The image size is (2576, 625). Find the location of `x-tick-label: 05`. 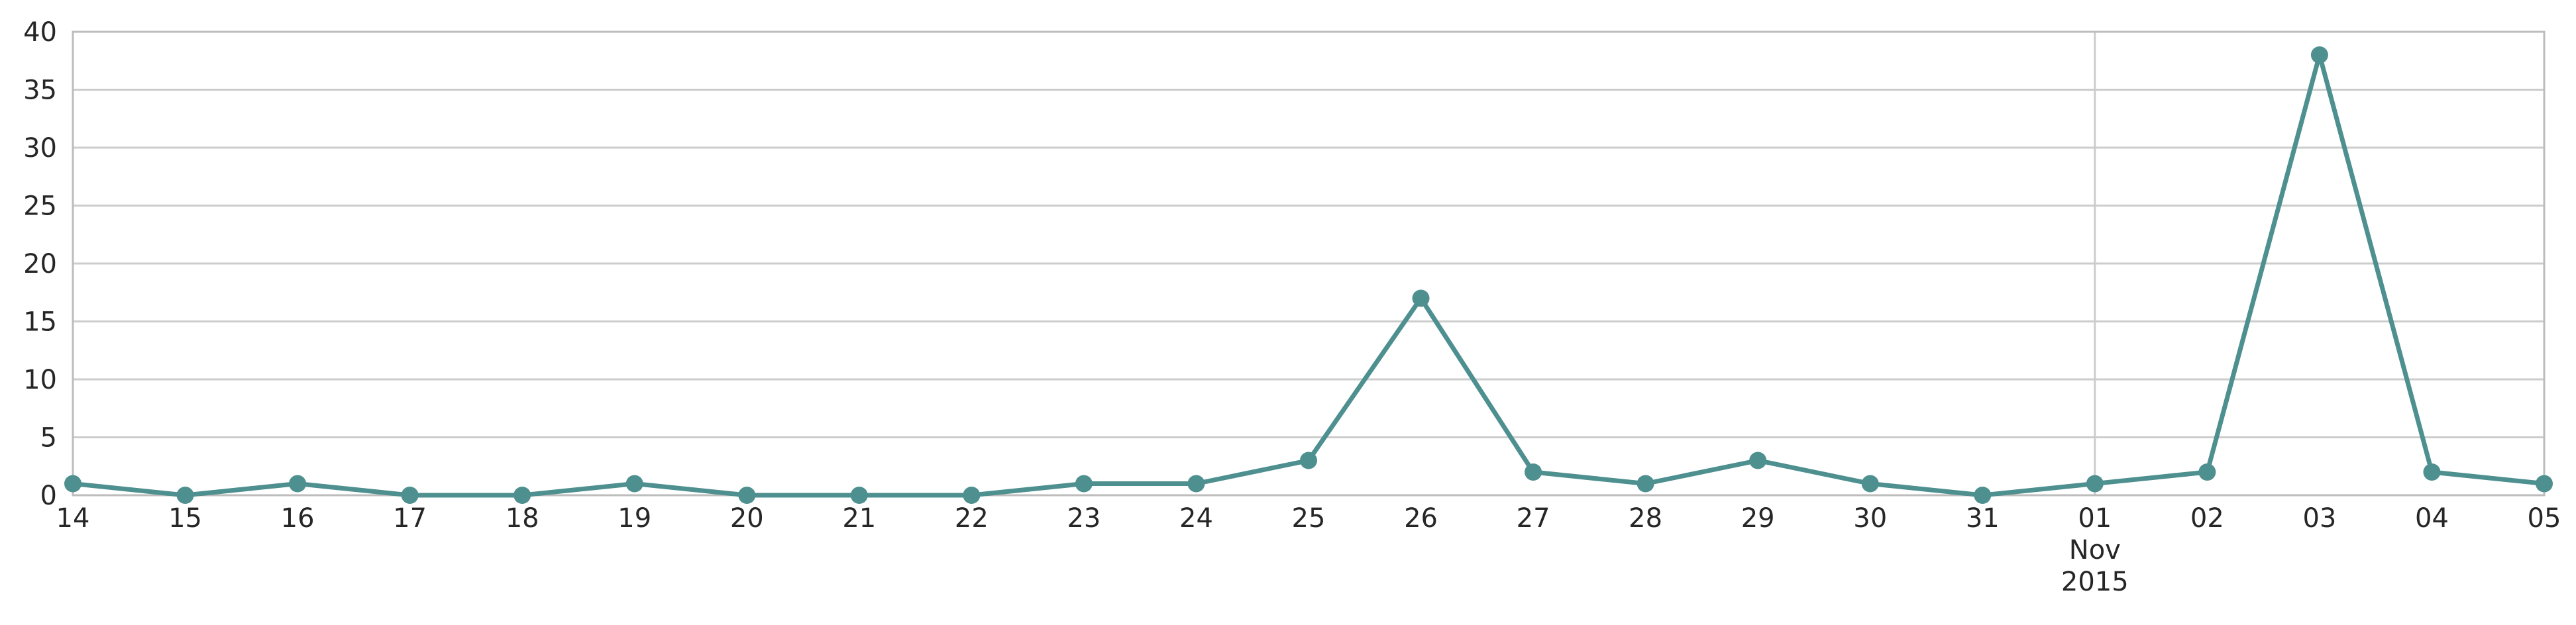

x-tick-label: 05 is located at coordinates (2544, 518).